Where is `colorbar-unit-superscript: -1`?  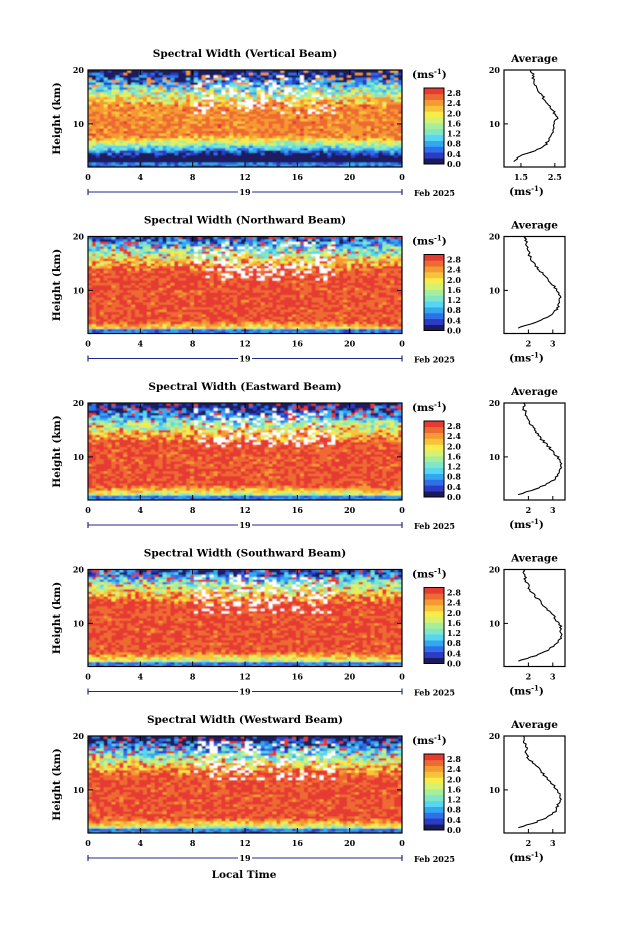
colorbar-unit-superscript: -1 is located at coordinates (438, 71).